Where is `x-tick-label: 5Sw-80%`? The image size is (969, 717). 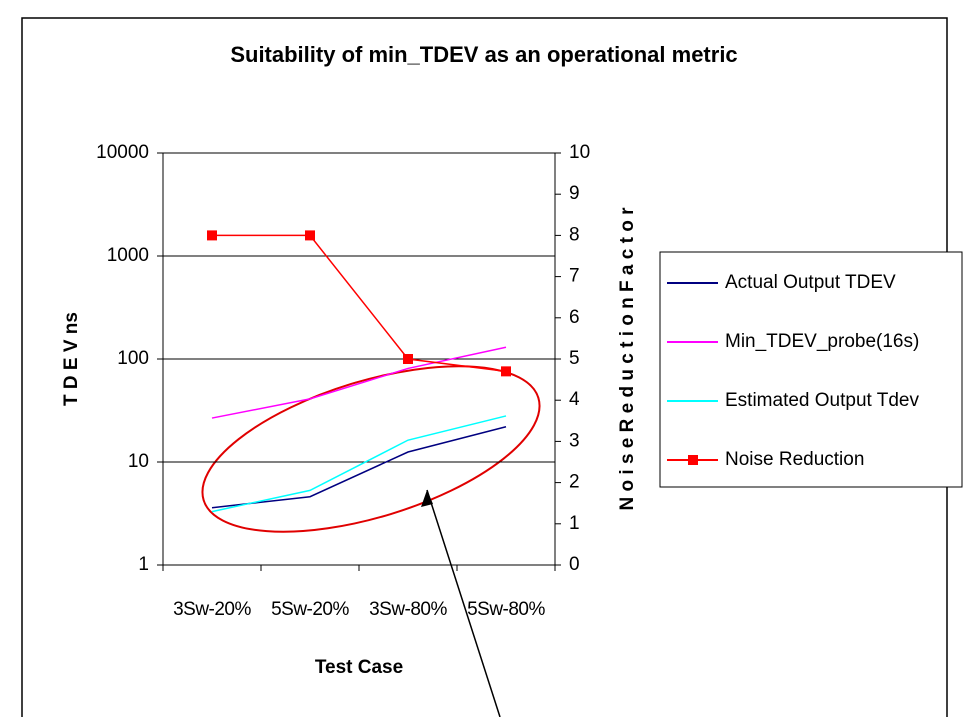 x-tick-label: 5Sw-80% is located at coordinates (506, 609).